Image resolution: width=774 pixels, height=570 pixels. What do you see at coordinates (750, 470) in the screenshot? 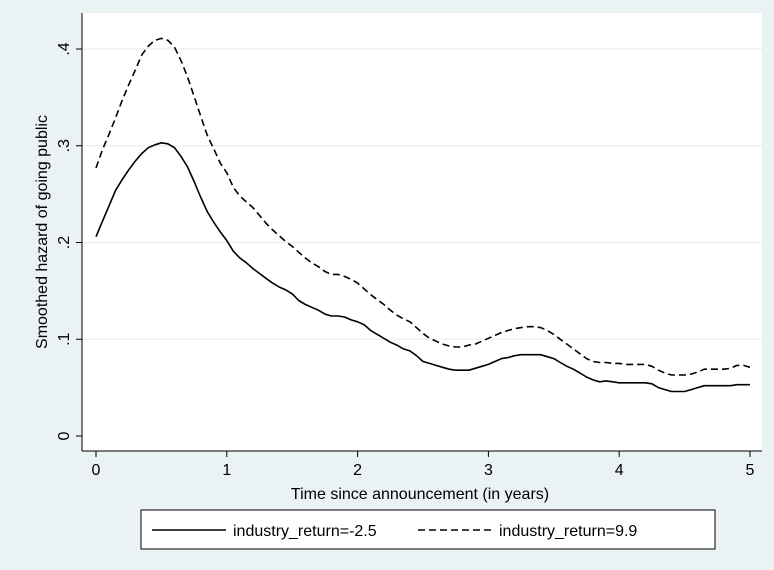
I see `x-tick-label-5: 5` at bounding box center [750, 470].